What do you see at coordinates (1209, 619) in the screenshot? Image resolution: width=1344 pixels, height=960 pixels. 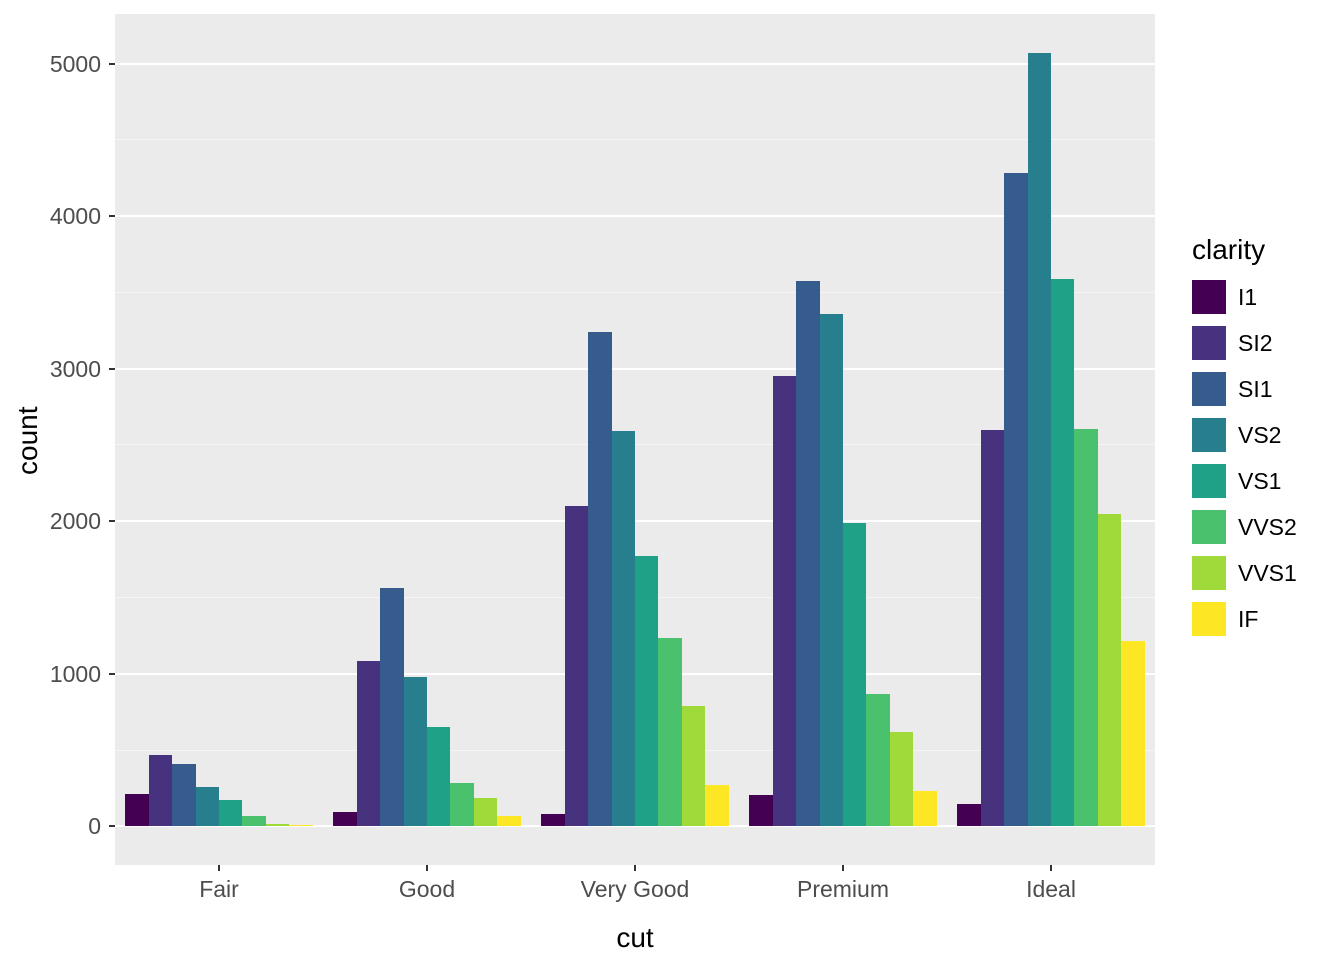 I see `legend-swatch-if` at bounding box center [1209, 619].